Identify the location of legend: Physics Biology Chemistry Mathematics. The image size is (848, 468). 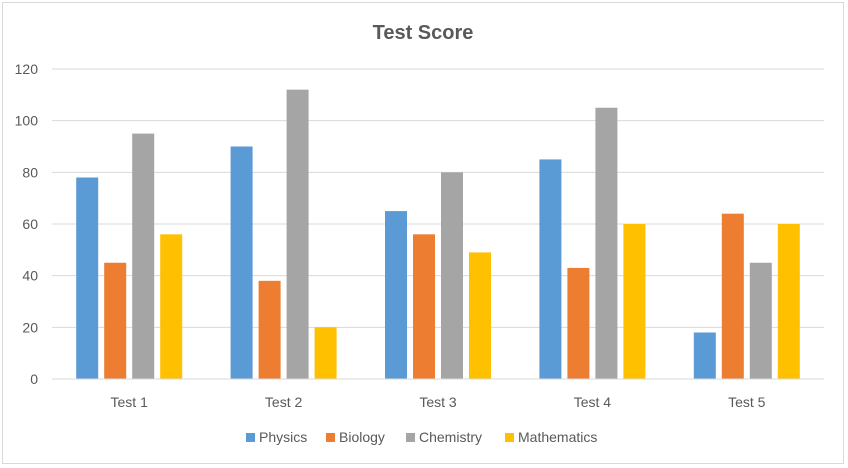
(421, 437).